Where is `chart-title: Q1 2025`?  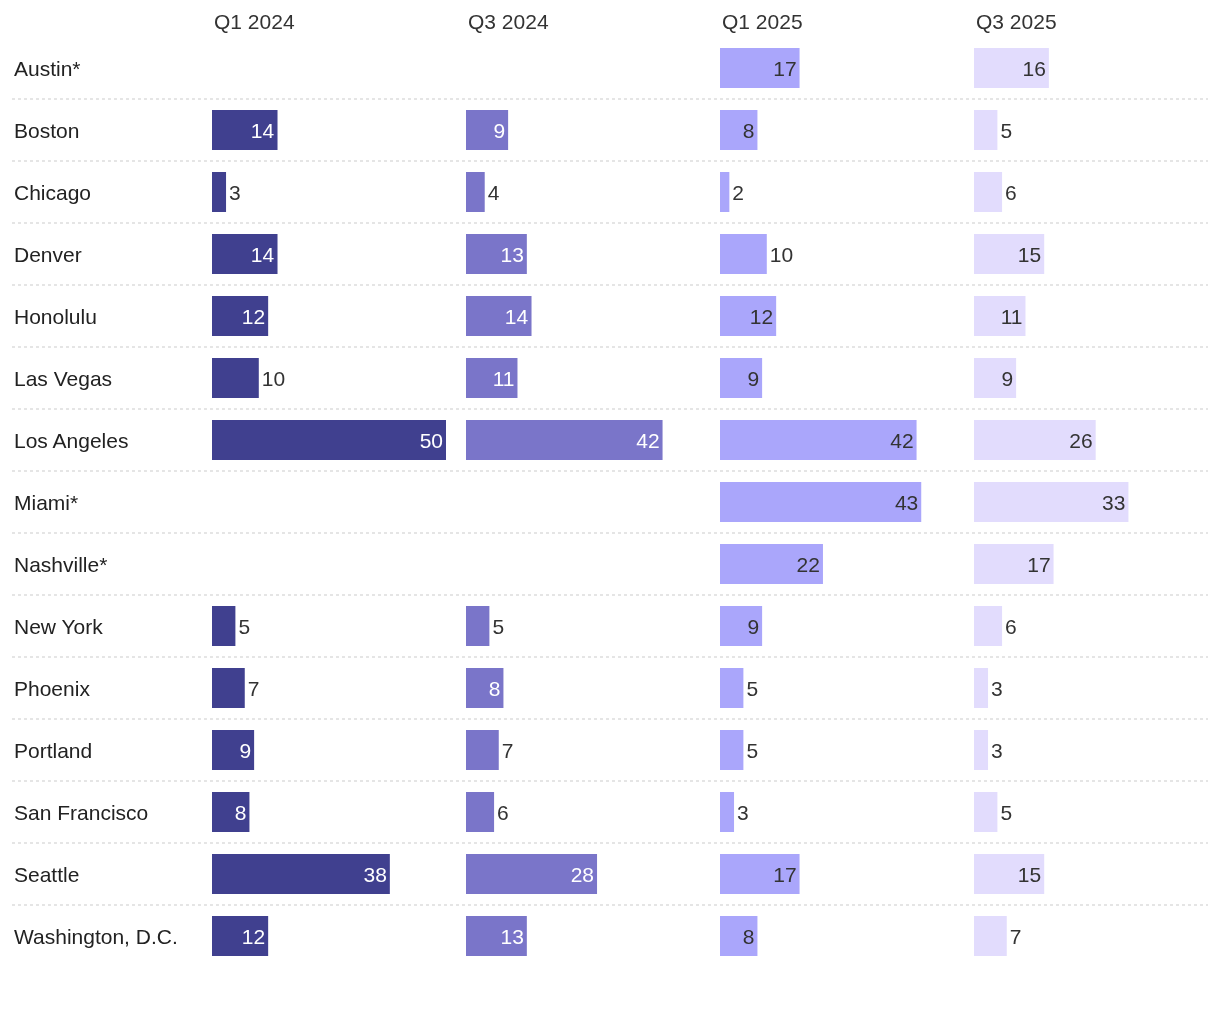 chart-title: Q1 2025 is located at coordinates (762, 21).